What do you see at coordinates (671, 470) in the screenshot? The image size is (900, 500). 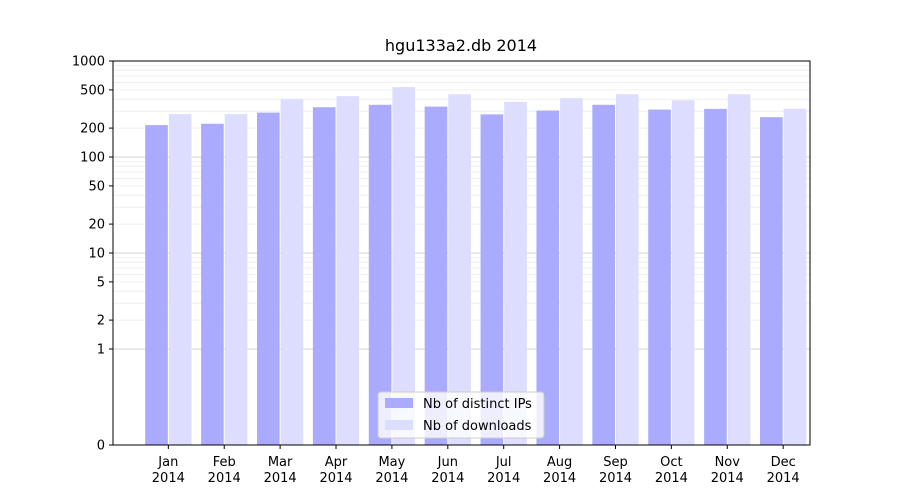 I see `x-tick-label: Oct 2014` at bounding box center [671, 470].